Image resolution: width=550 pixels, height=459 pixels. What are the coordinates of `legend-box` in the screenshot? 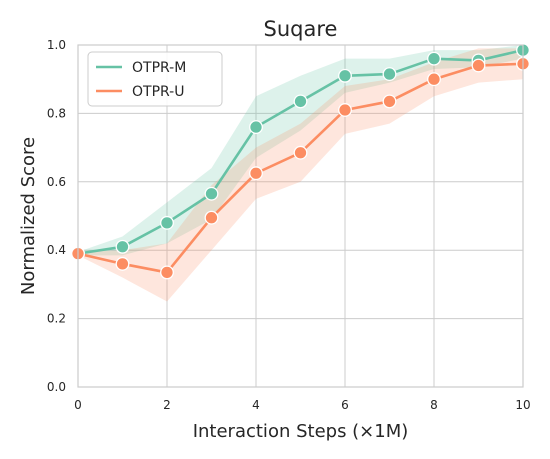 It's located at (155, 79).